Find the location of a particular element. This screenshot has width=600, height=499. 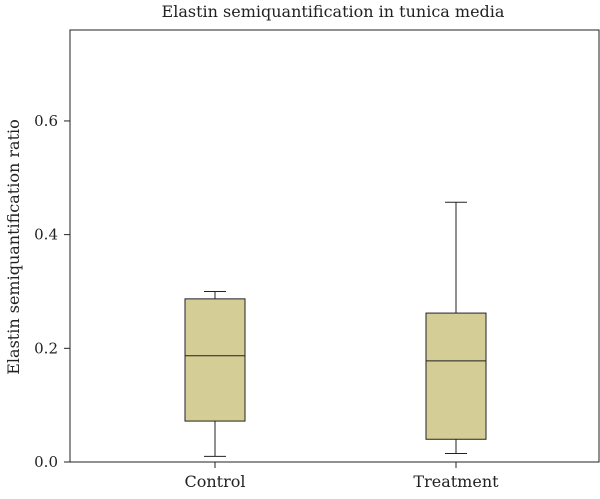

y-tick-label: 0.6 is located at coordinates (46, 121).